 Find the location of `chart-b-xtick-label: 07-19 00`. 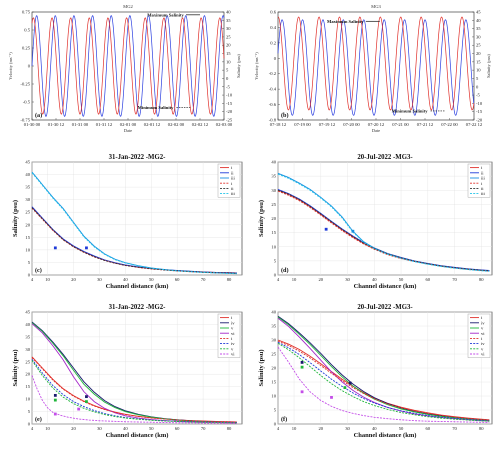

chart-b-xtick-label: 07-19 00 is located at coordinates (302, 124).